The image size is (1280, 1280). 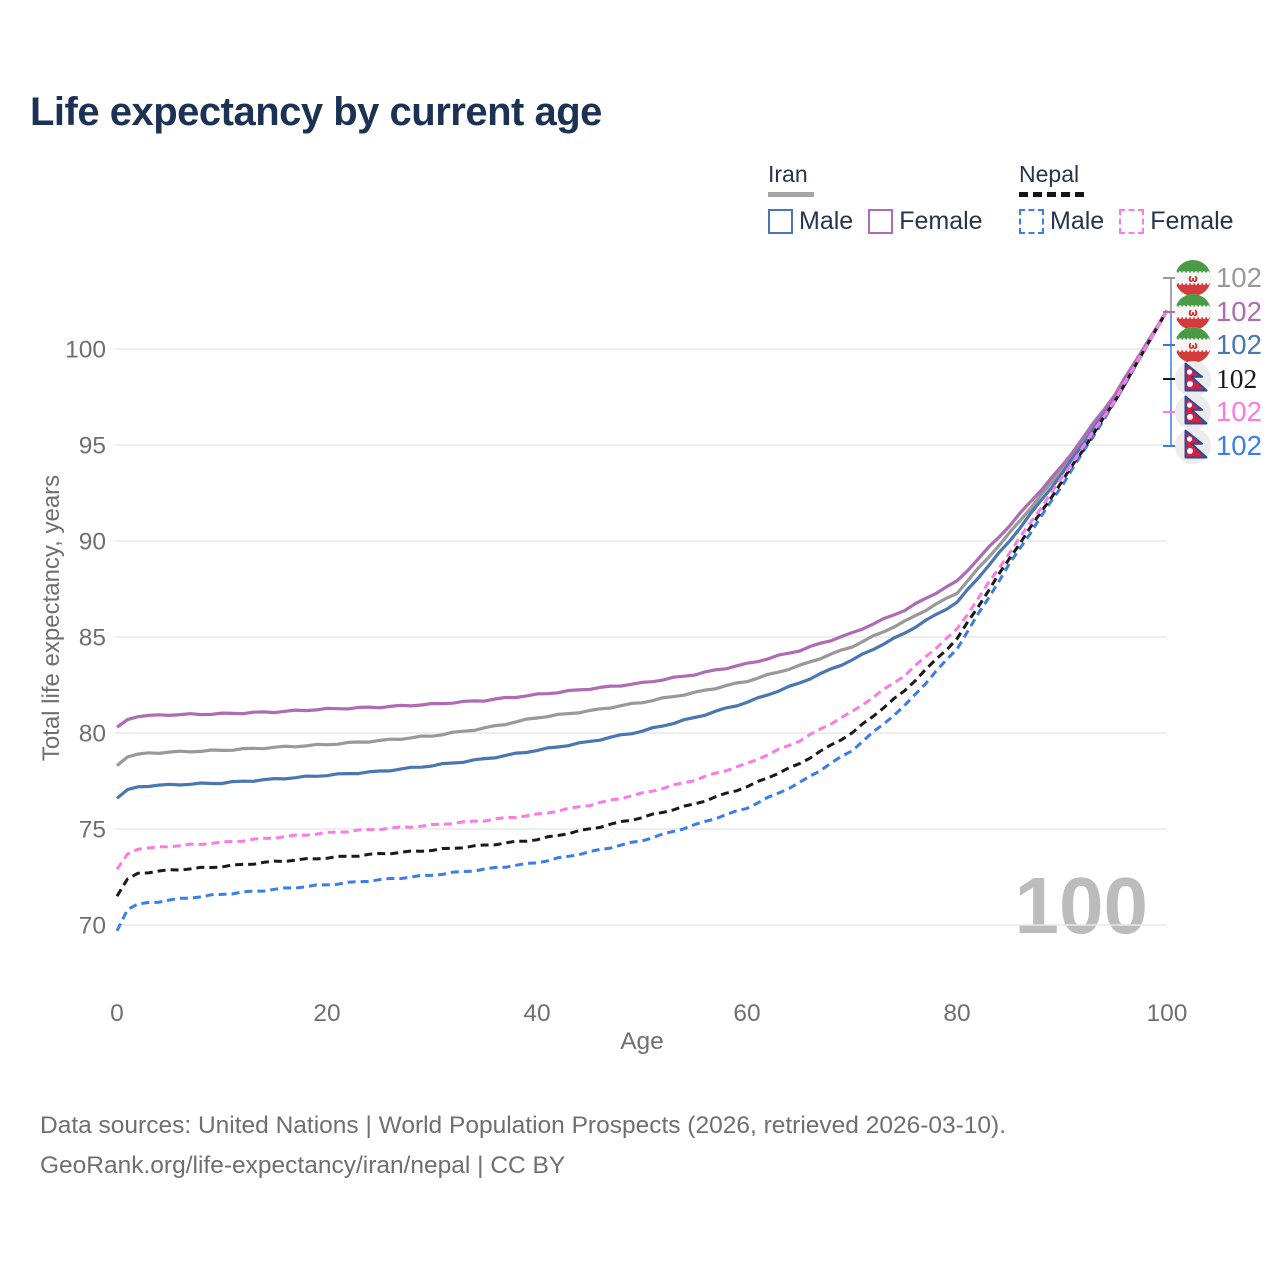 I want to click on legend-nepal: Nepal Male Female, so click(x=1126, y=198).